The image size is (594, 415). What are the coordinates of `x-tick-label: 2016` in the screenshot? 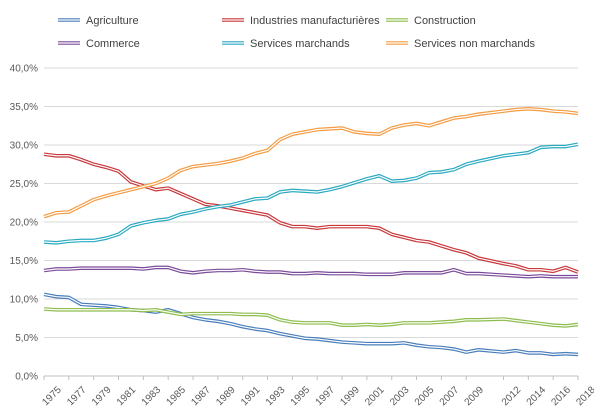 It's located at (562, 396).